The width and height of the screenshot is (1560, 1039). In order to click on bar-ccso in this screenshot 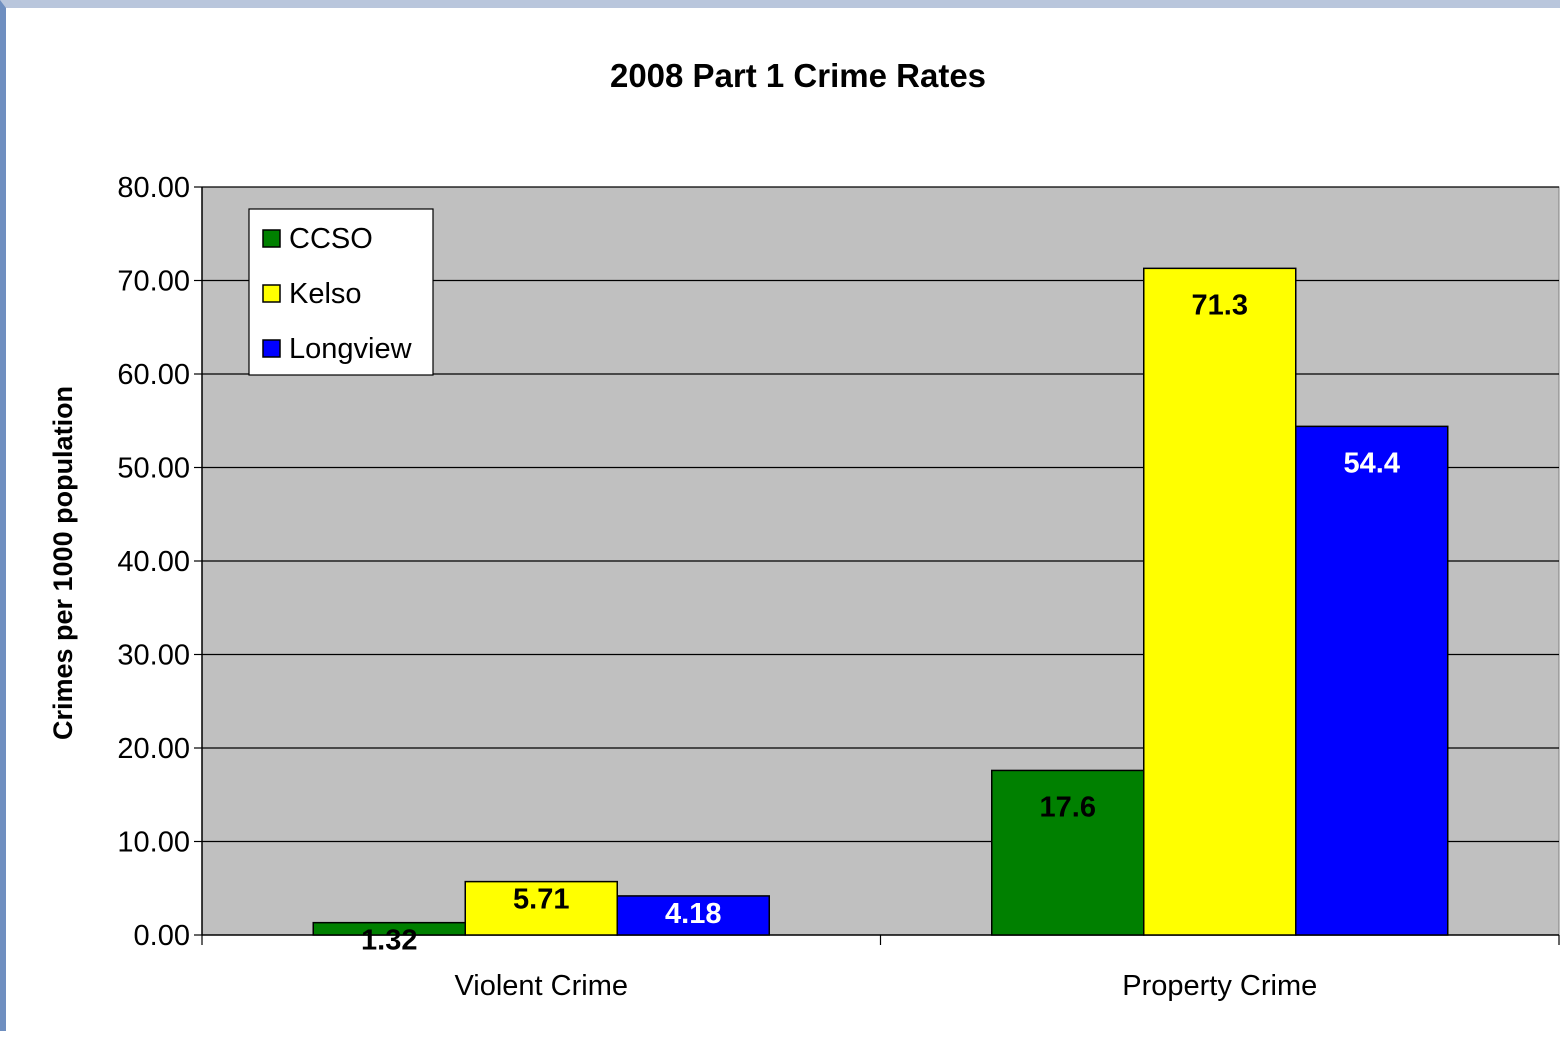, I will do `click(1068, 852)`.